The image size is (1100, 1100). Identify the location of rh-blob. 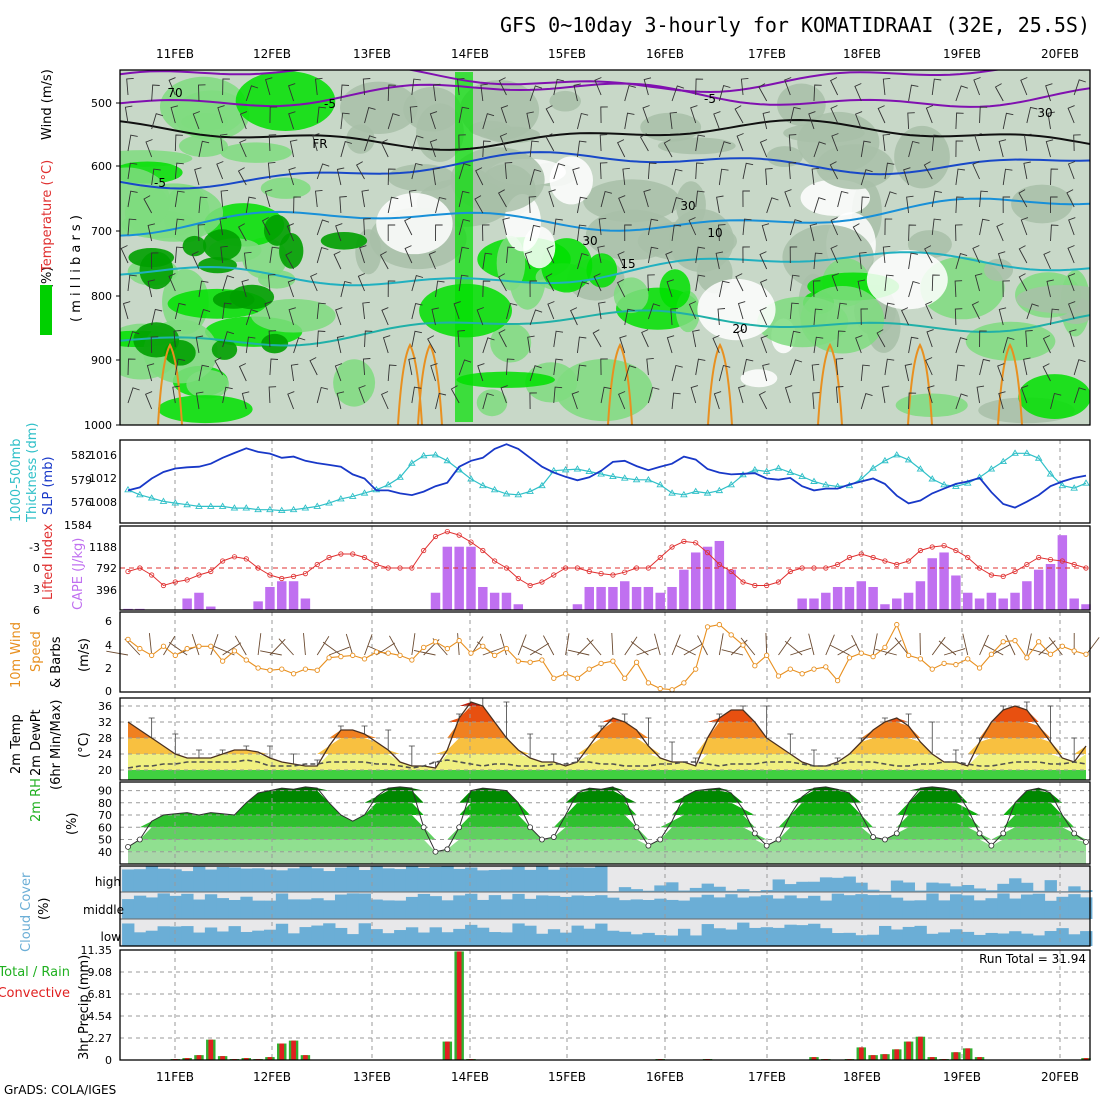
(824, 133).